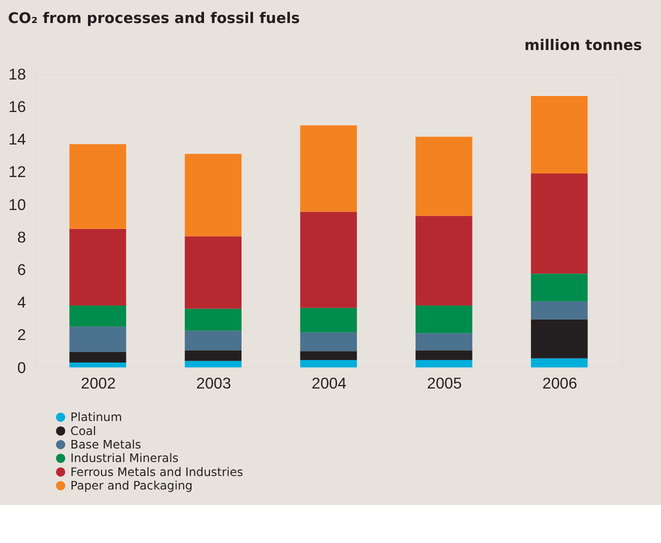 The height and width of the screenshot is (543, 661). Describe the element at coordinates (21, 335) in the screenshot. I see `y-tick-label: 2` at that location.